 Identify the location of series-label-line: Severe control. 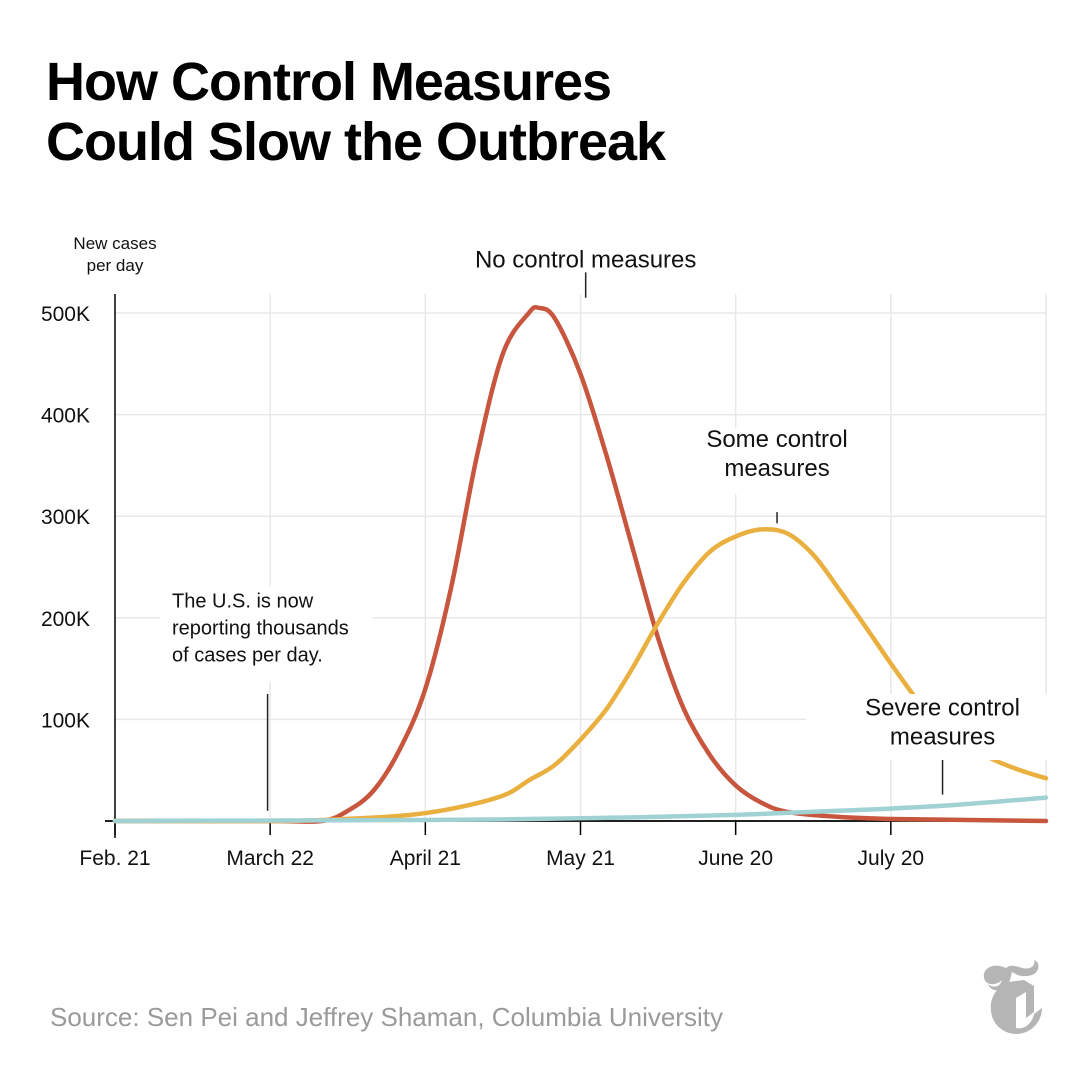
(942, 707).